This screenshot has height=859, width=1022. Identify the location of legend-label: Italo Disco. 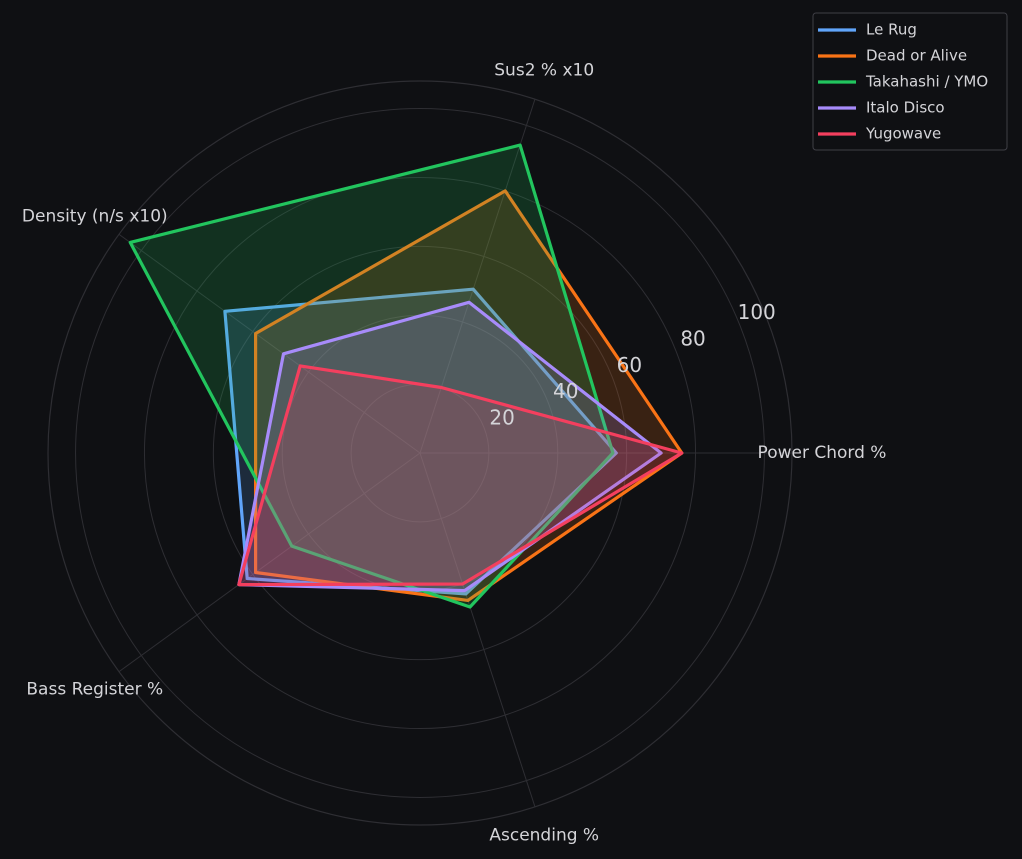
(905, 108).